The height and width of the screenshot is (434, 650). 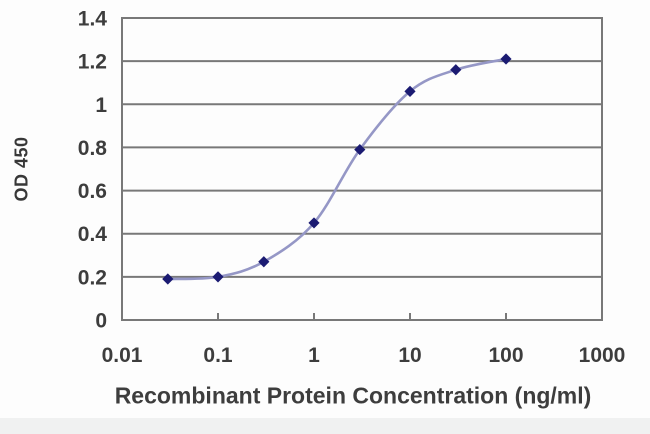 I want to click on x-tick-label: 10, so click(x=409, y=355).